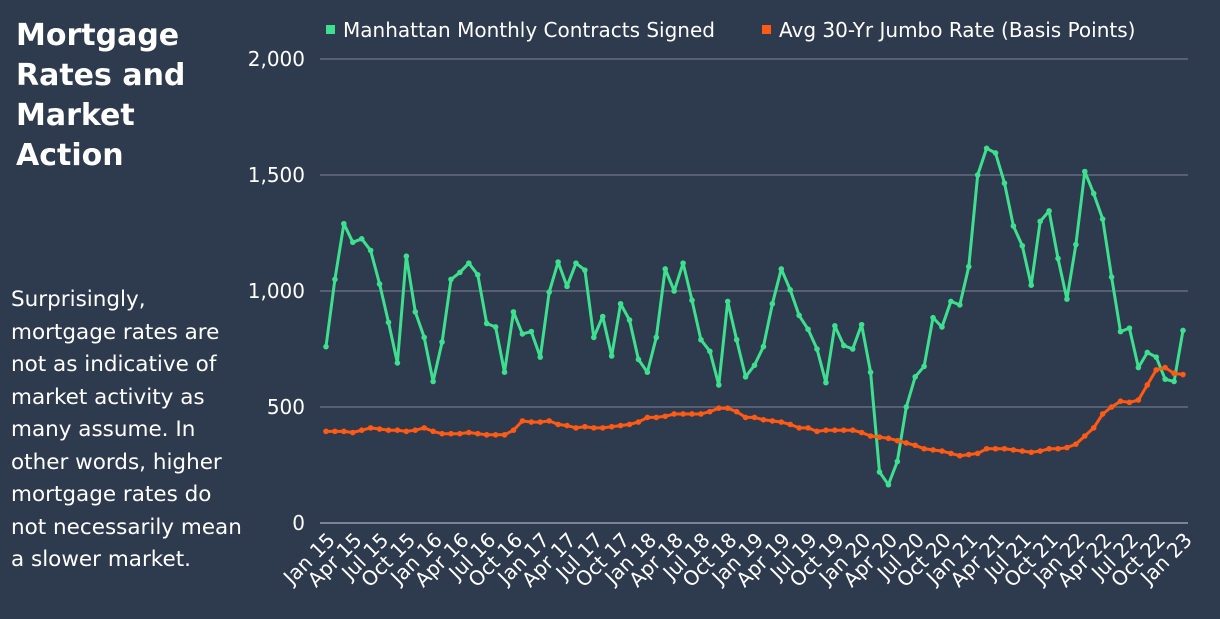  I want to click on legend-marker, so click(330, 29).